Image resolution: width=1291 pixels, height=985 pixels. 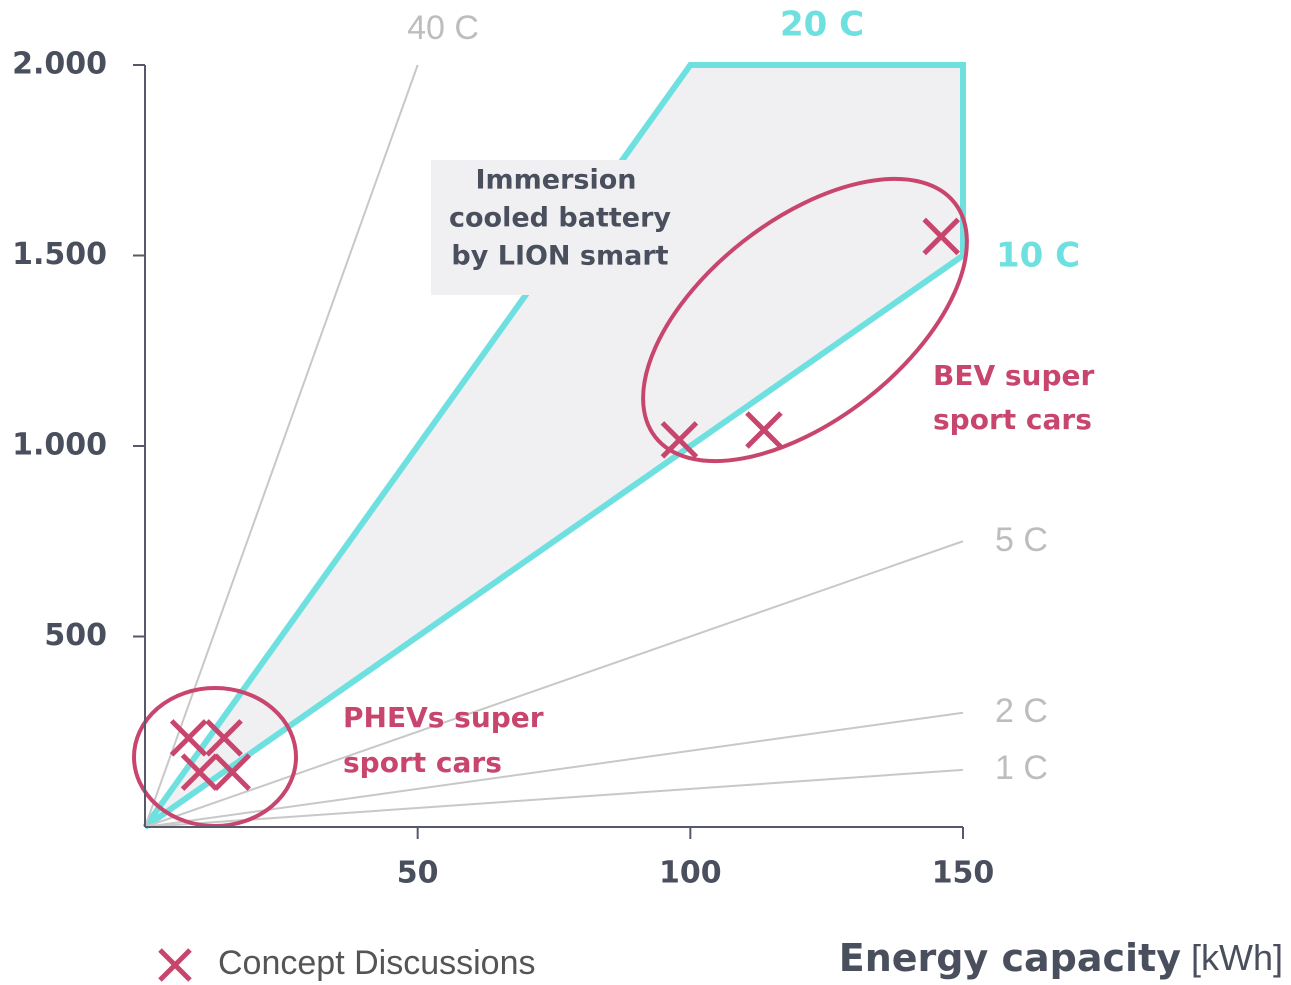 I want to click on region-label: cooled battery, so click(x=560, y=218).